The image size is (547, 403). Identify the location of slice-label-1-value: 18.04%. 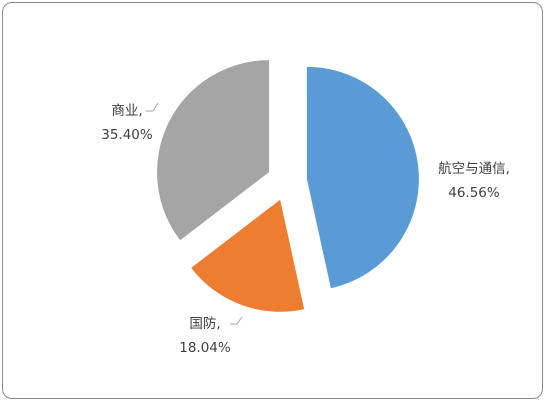
(205, 348).